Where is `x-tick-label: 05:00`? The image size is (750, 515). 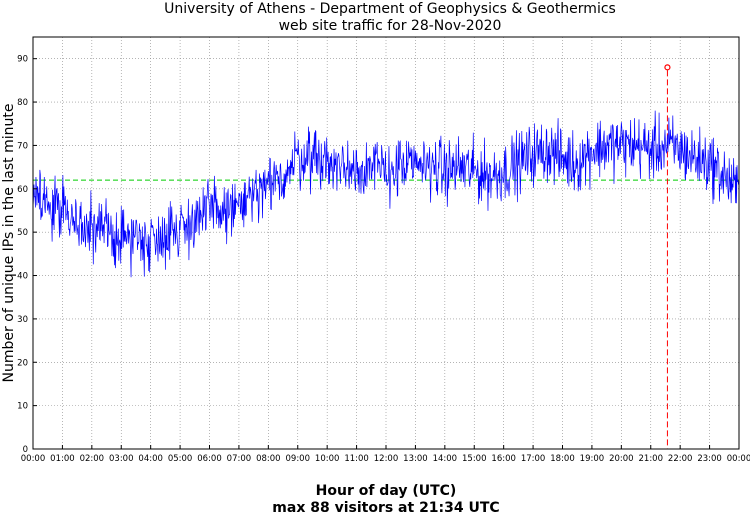 x-tick-label: 05:00 is located at coordinates (180, 459).